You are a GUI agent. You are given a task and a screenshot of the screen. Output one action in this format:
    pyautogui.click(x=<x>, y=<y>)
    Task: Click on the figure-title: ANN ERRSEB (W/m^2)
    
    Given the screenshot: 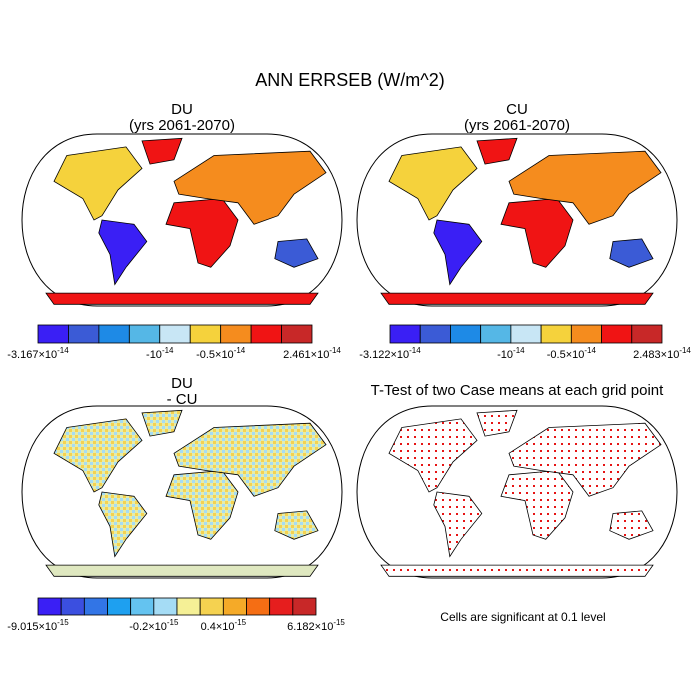 What is the action you would take?
    pyautogui.click(x=349, y=80)
    